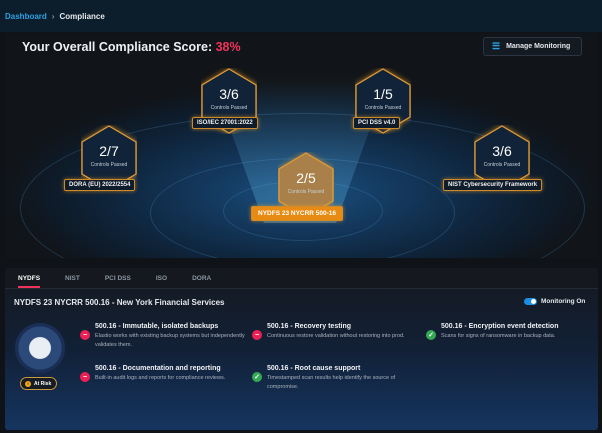 This screenshot has height=433, width=602. What do you see at coordinates (28, 383) in the screenshot?
I see `warning-icon: !` at bounding box center [28, 383].